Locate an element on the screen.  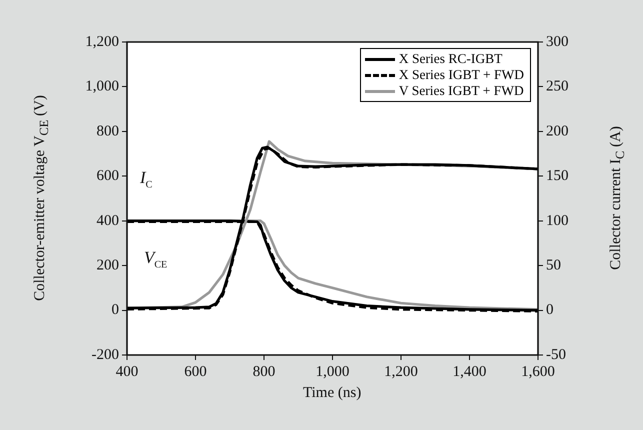
x-axis-title: Time (ns) is located at coordinates (332, 393).